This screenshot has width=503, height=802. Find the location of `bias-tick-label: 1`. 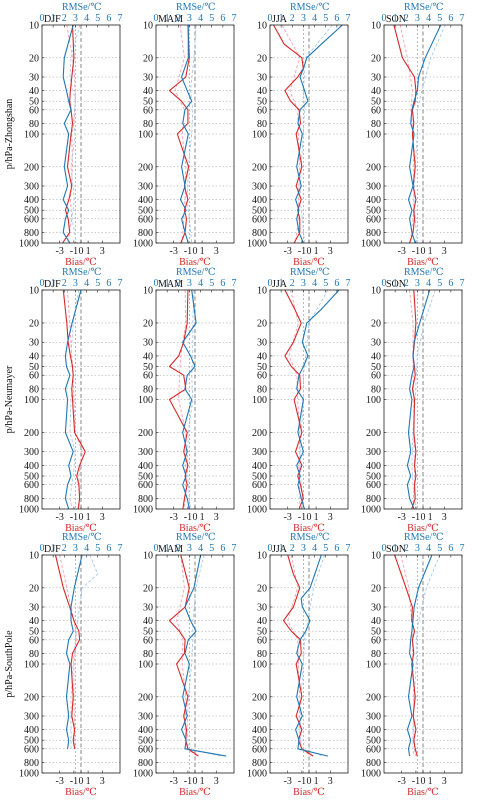

bias-tick-label: 1 is located at coordinates (430, 517).